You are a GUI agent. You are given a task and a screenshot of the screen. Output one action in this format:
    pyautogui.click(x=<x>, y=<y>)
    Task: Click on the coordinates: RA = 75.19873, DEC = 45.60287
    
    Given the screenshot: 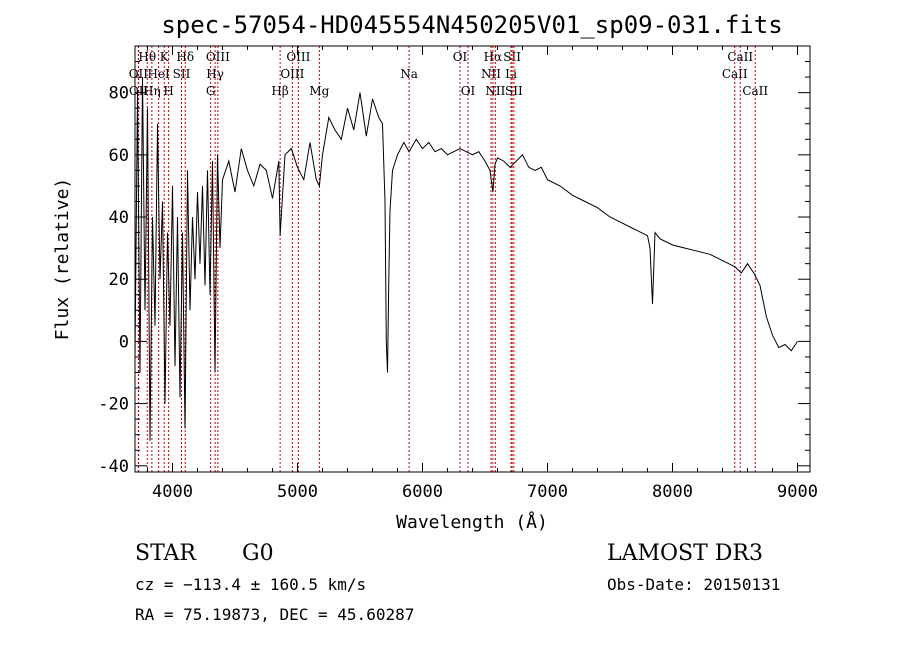 What is the action you would take?
    pyautogui.click(x=274, y=614)
    